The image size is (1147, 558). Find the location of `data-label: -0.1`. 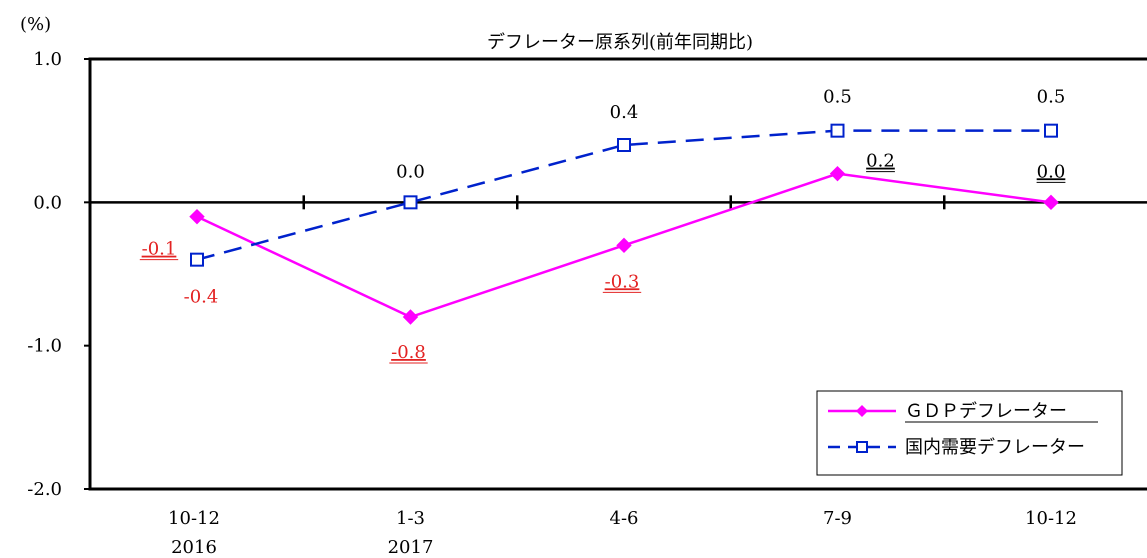

data-label: -0.1 is located at coordinates (159, 249).